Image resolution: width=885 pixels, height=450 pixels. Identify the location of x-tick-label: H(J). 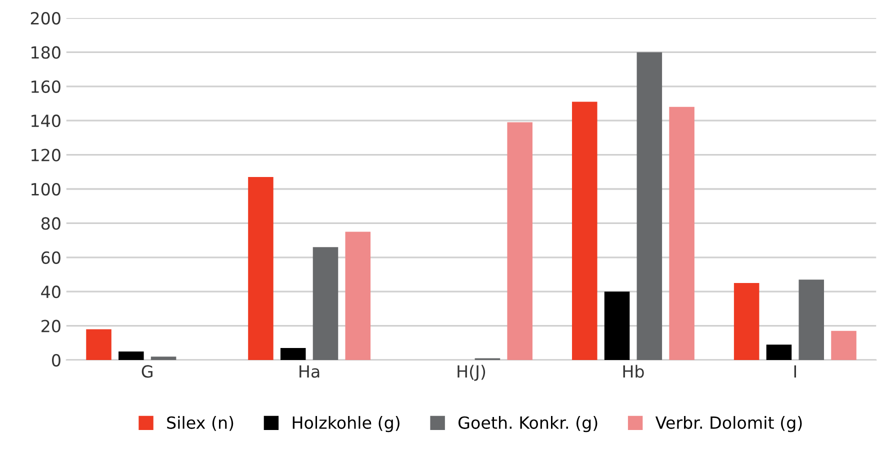
(472, 372).